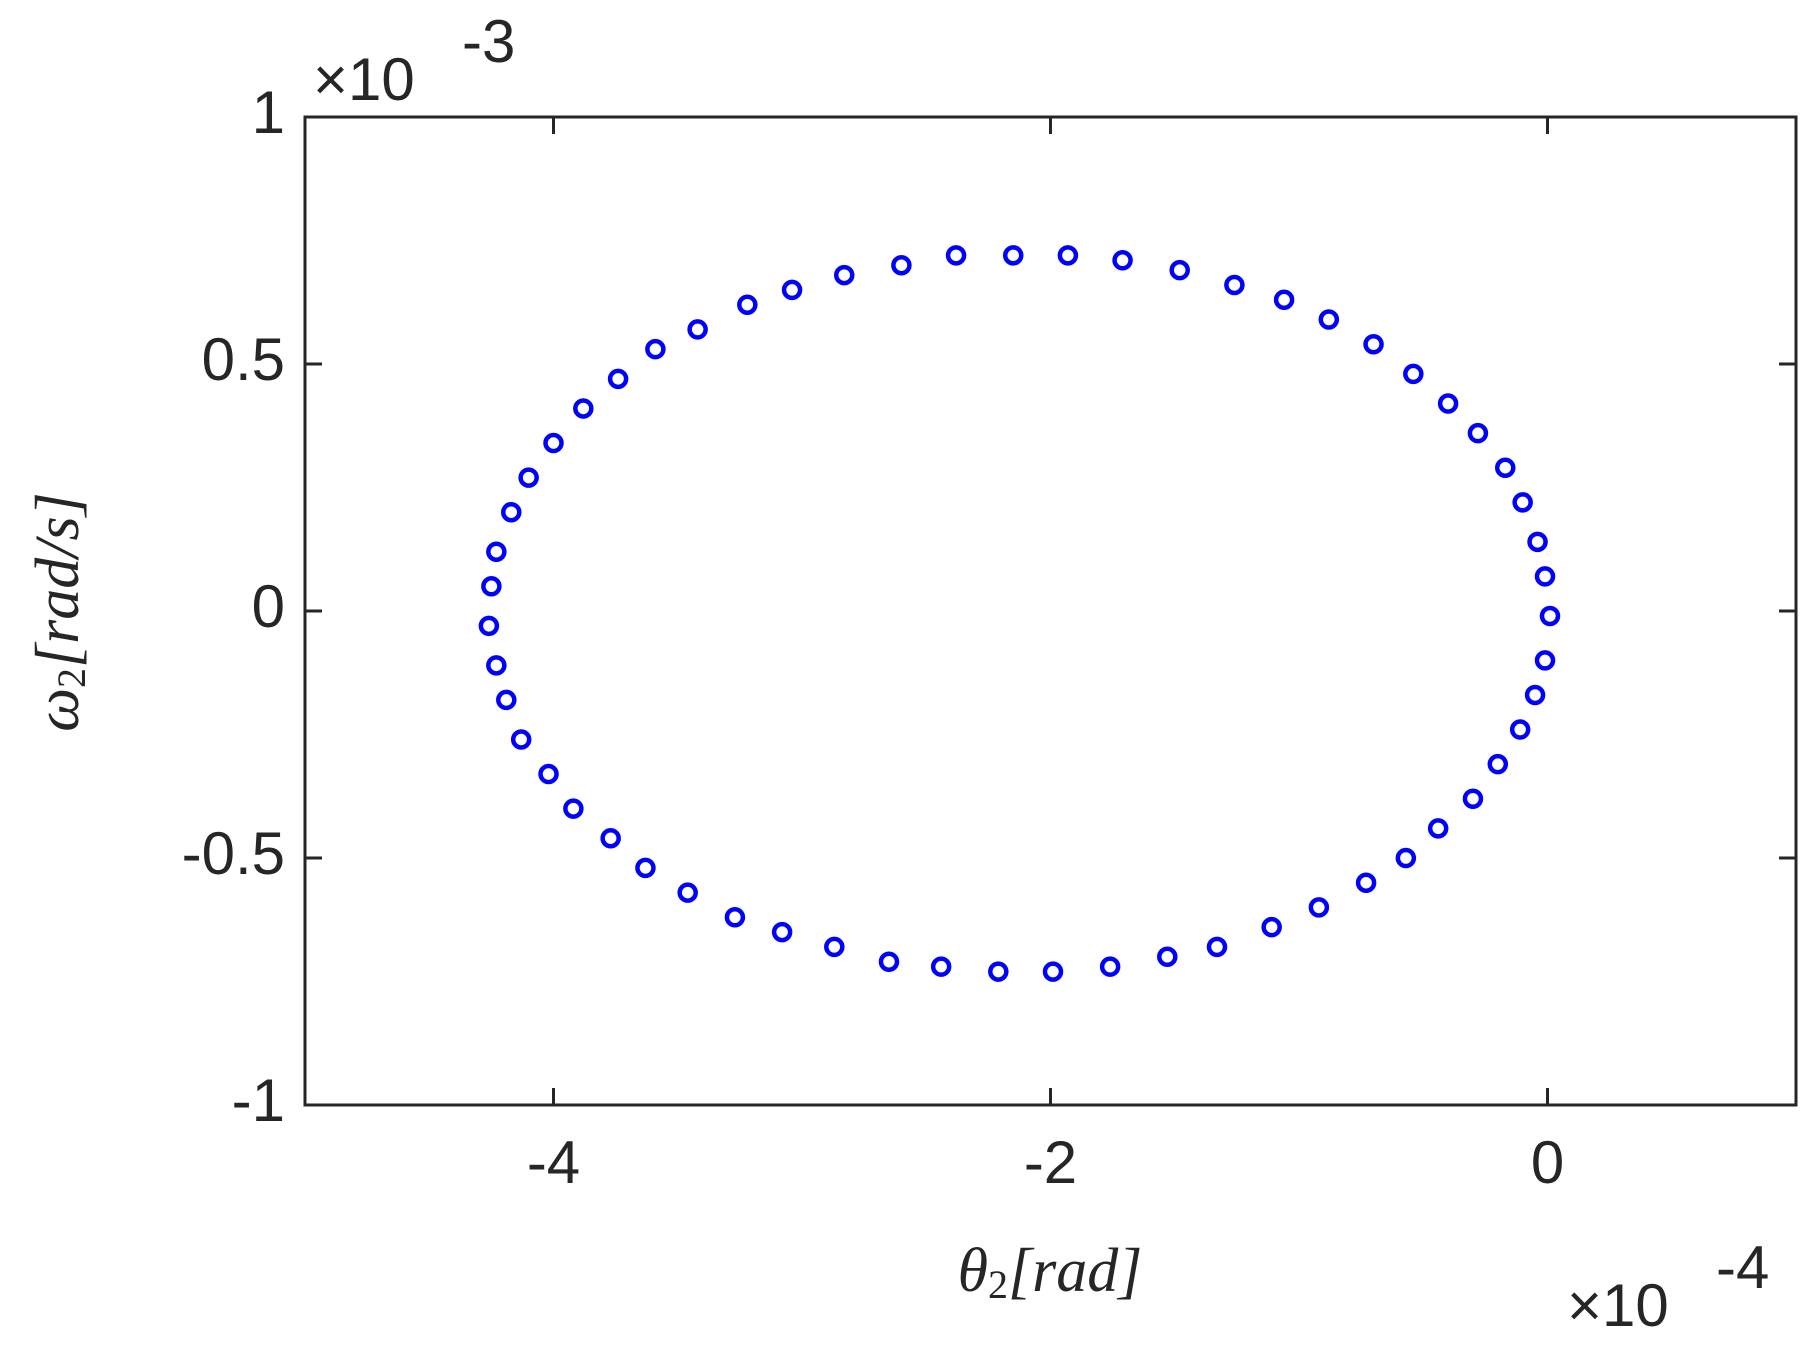 The width and height of the screenshot is (1811, 1348). I want to click on x-multiplier-exponent: -4, so click(1742, 1267).